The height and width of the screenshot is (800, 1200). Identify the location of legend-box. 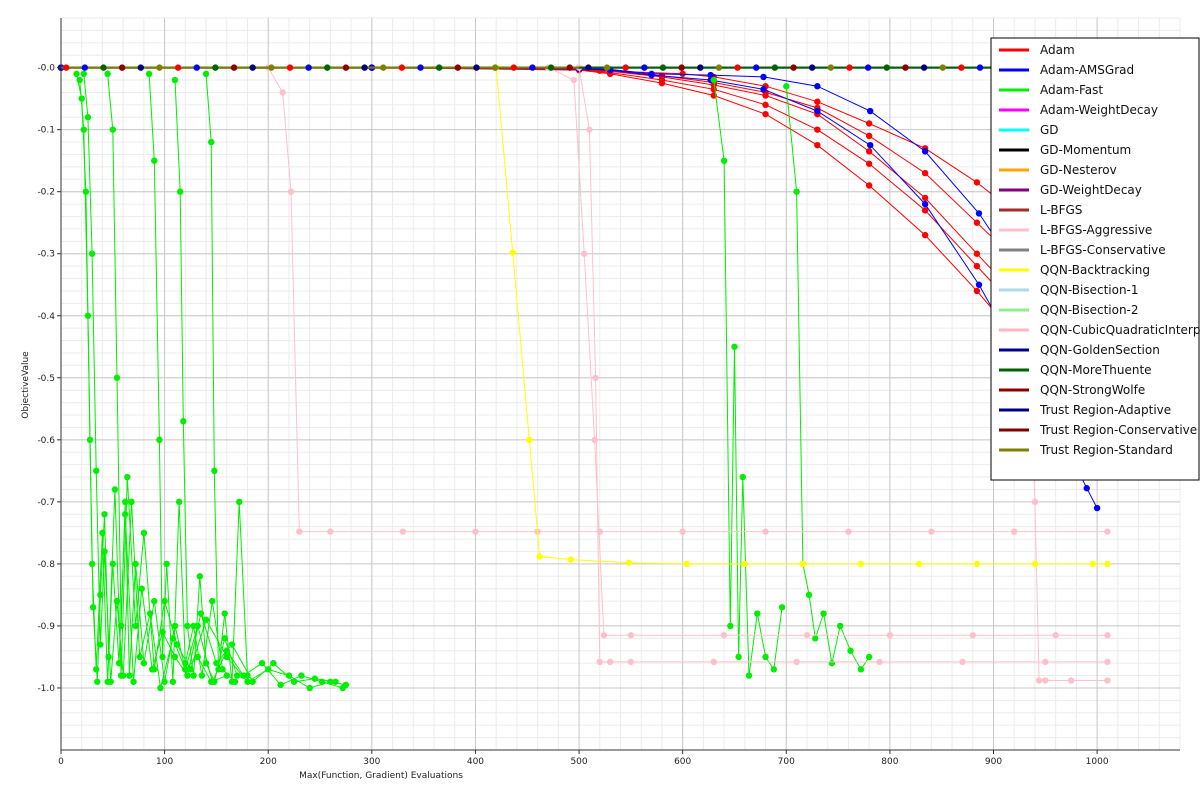
(1095, 259).